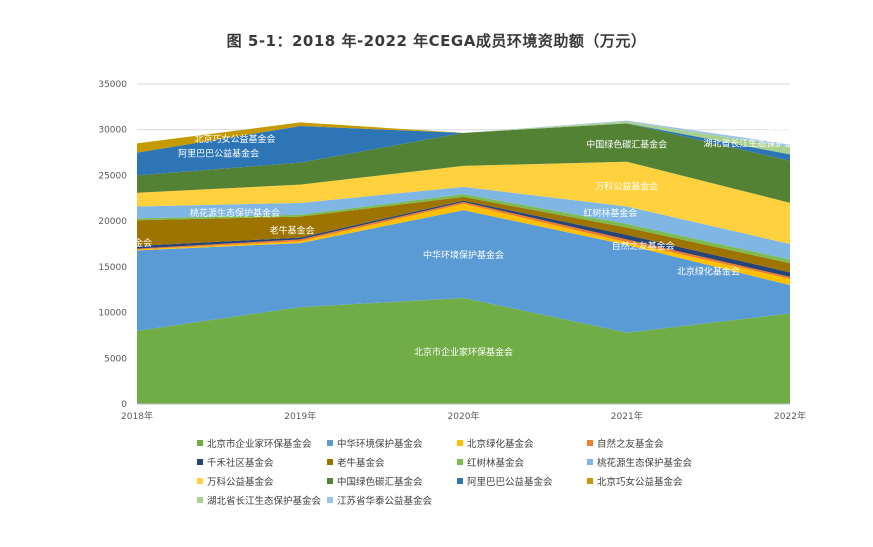 This screenshot has width=873, height=547. I want to click on legend-item: 自然之友基金会, so click(652, 443).